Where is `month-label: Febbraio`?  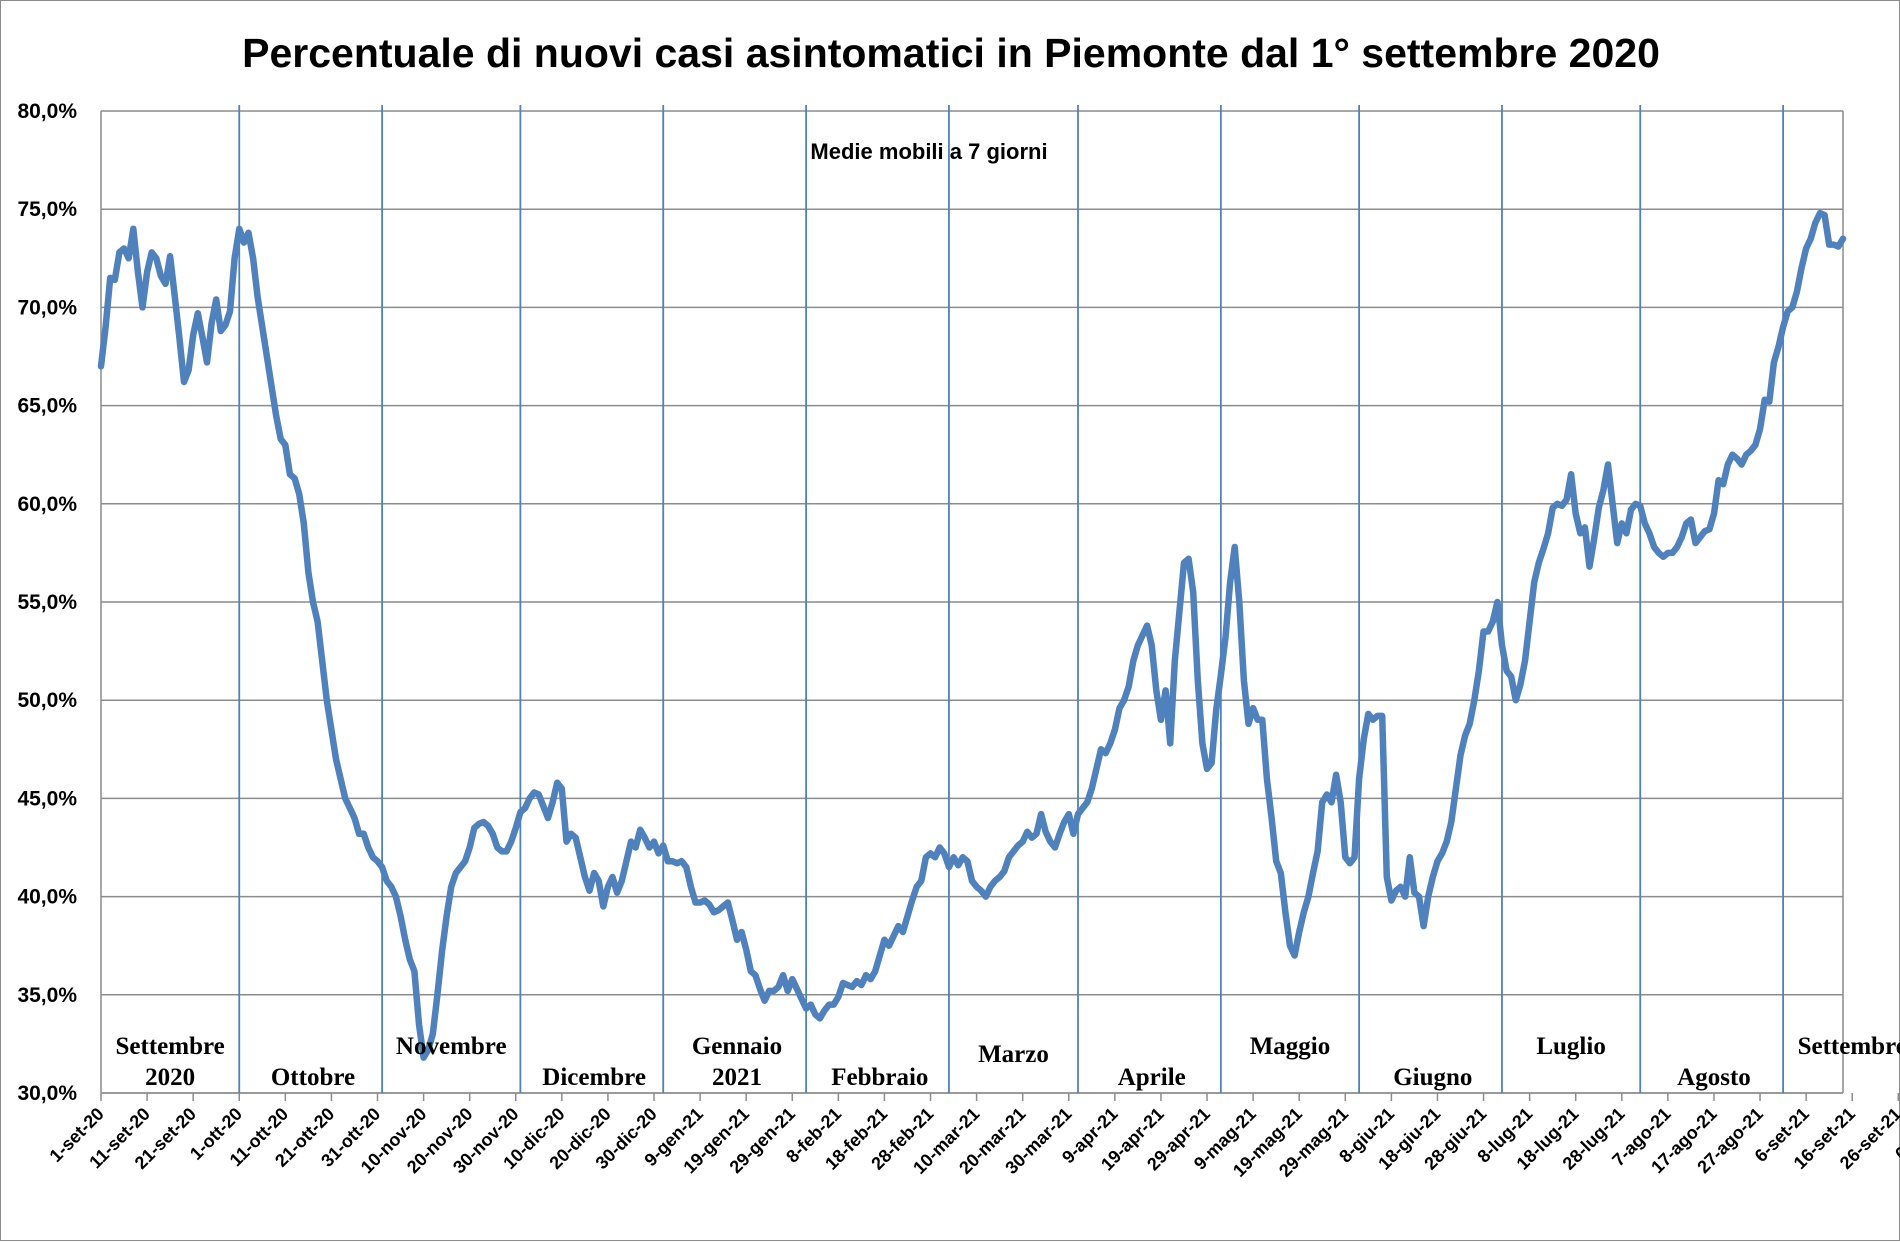
month-label: Febbraio is located at coordinates (879, 1077).